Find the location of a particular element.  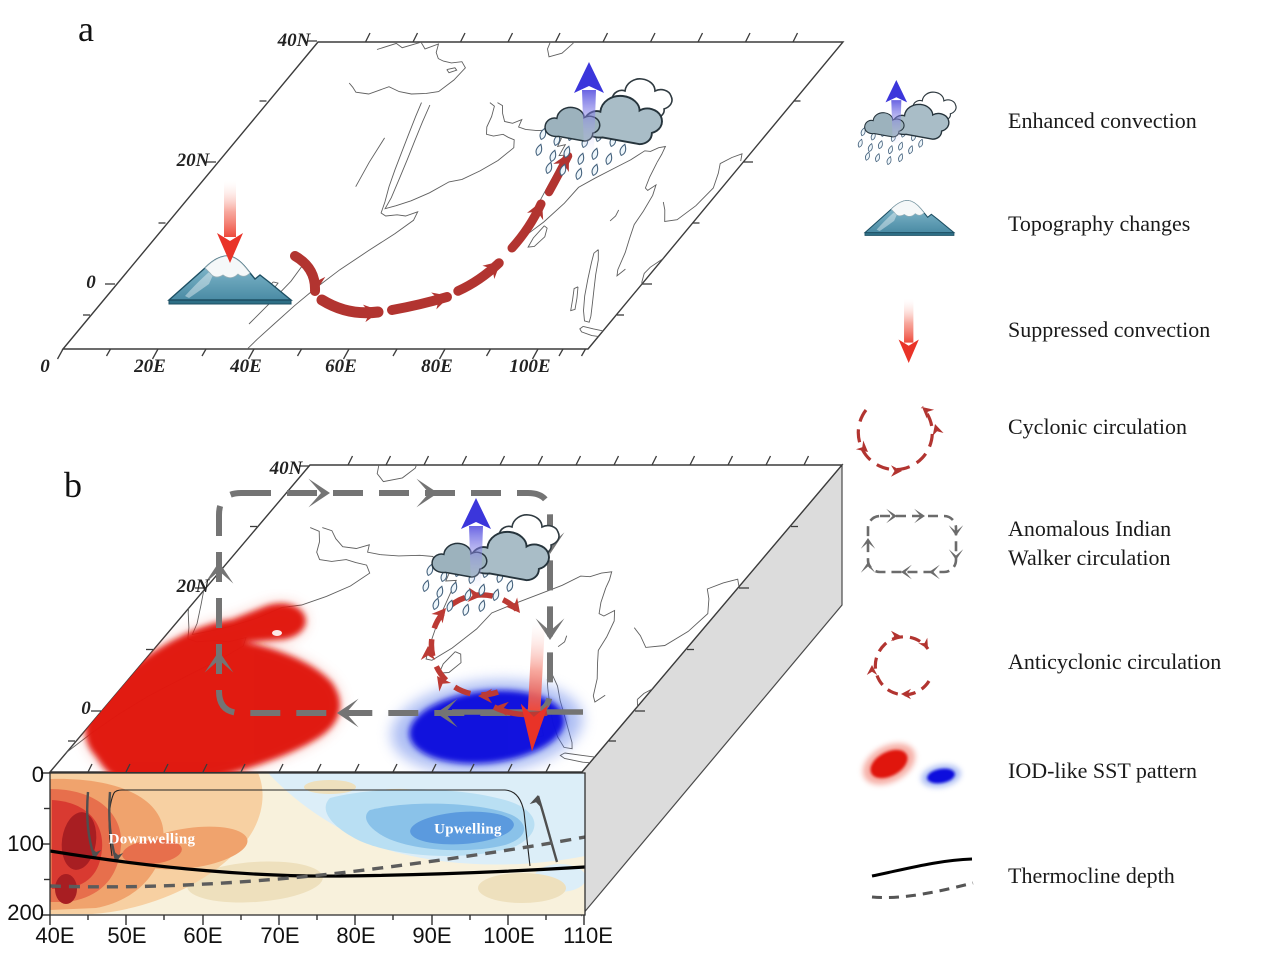

anticyclonic-circulation-icon is located at coordinates (898, 665).